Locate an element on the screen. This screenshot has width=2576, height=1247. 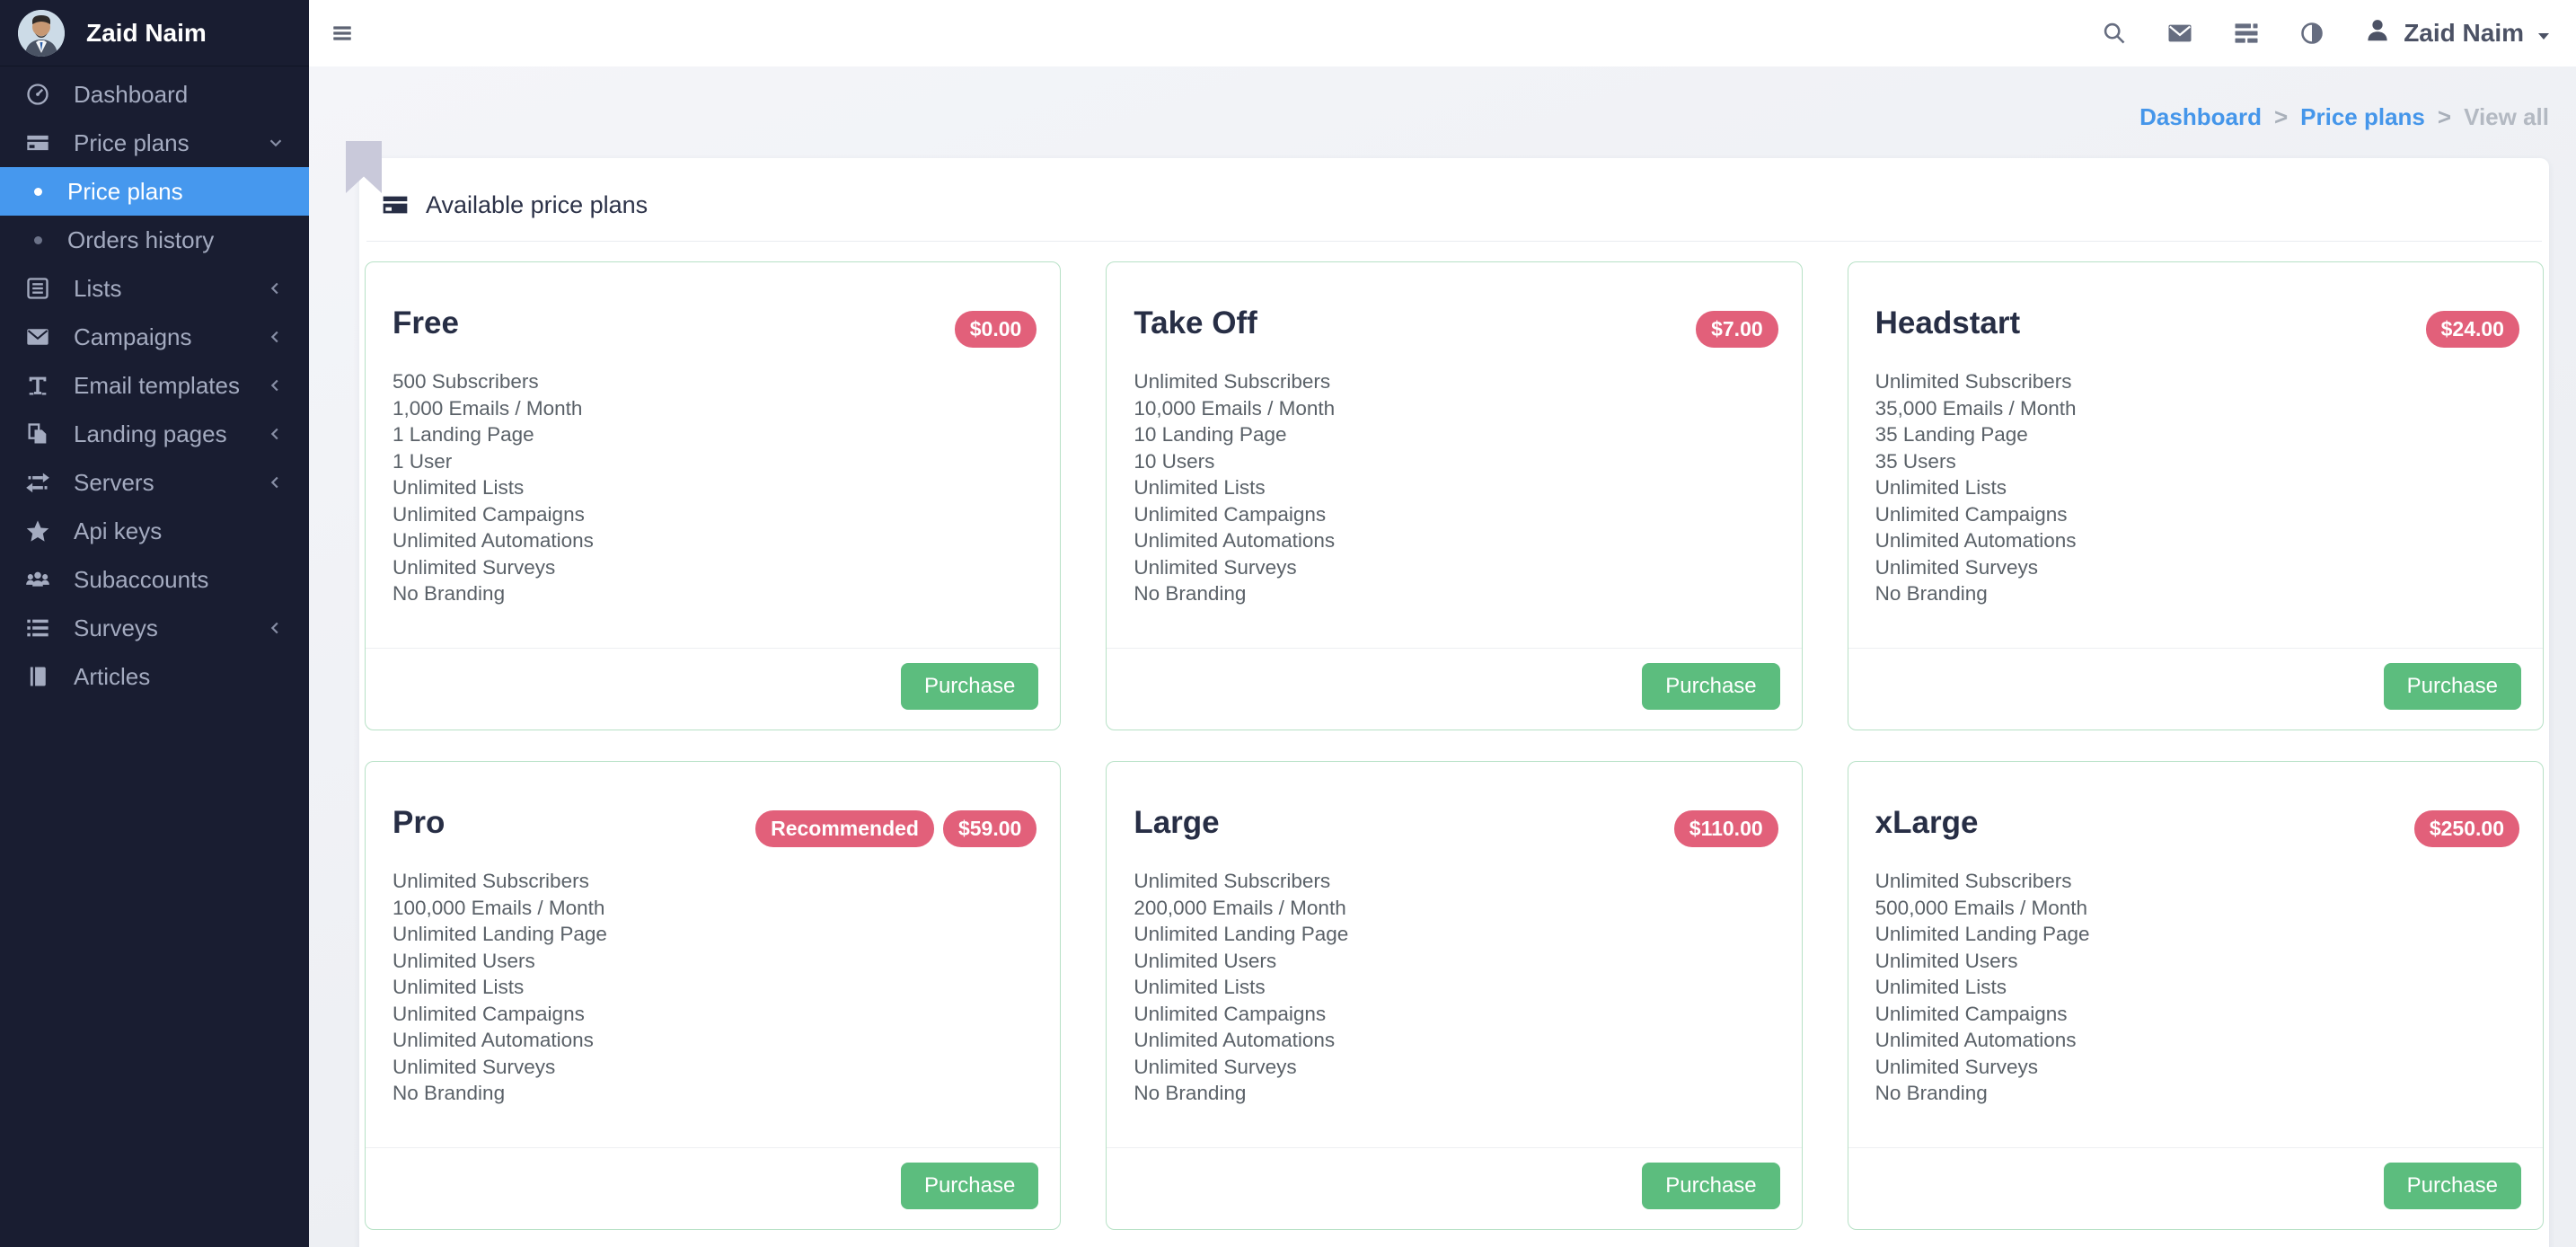
price-badge: $110.00 is located at coordinates (1725, 828).